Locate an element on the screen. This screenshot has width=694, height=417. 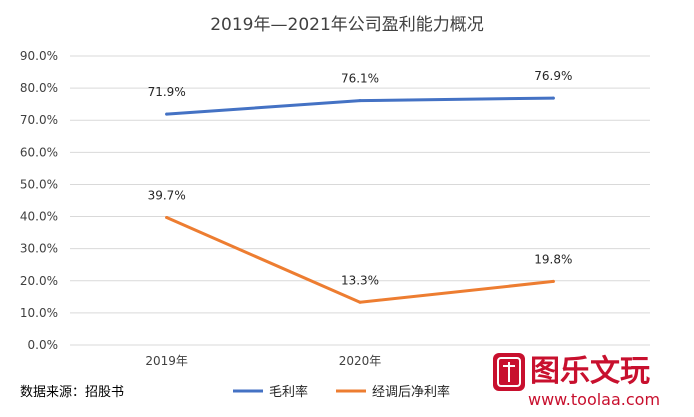
y-tick-label: 20.0% is located at coordinates (39, 281).